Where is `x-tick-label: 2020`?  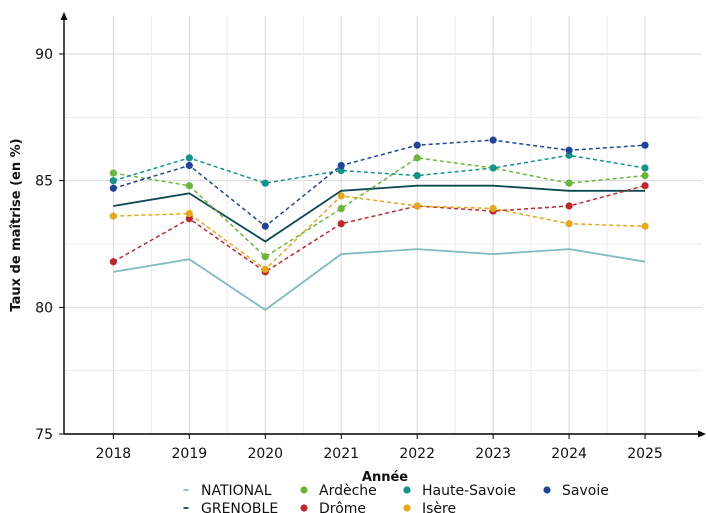
x-tick-label: 2020 is located at coordinates (265, 454).